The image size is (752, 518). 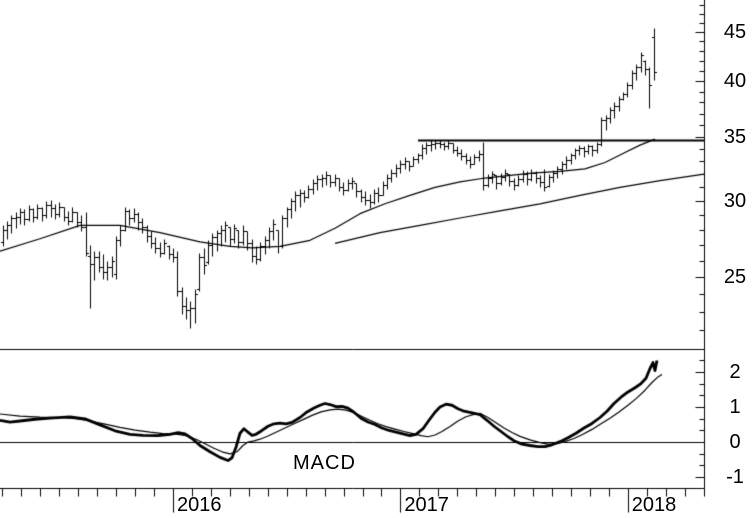 I want to click on macd-axis-label-1: 1, so click(x=735, y=407).